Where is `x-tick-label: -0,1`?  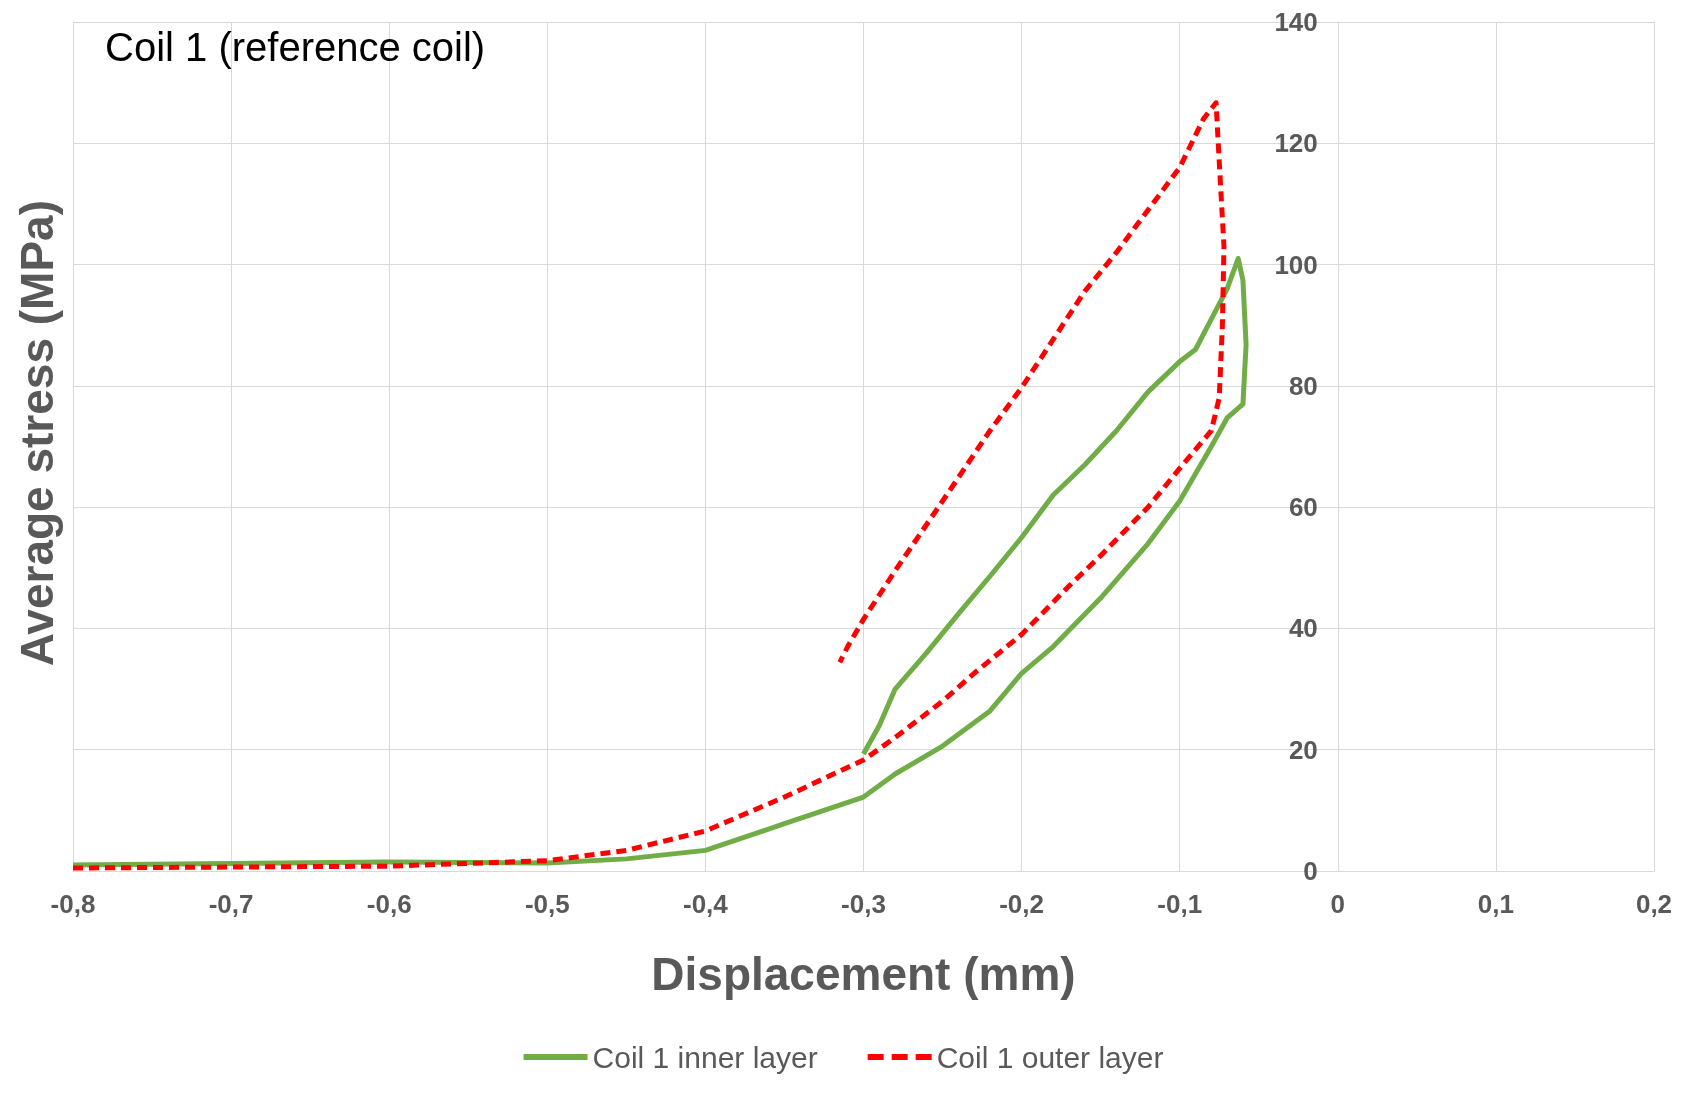 x-tick-label: -0,1 is located at coordinates (1180, 904).